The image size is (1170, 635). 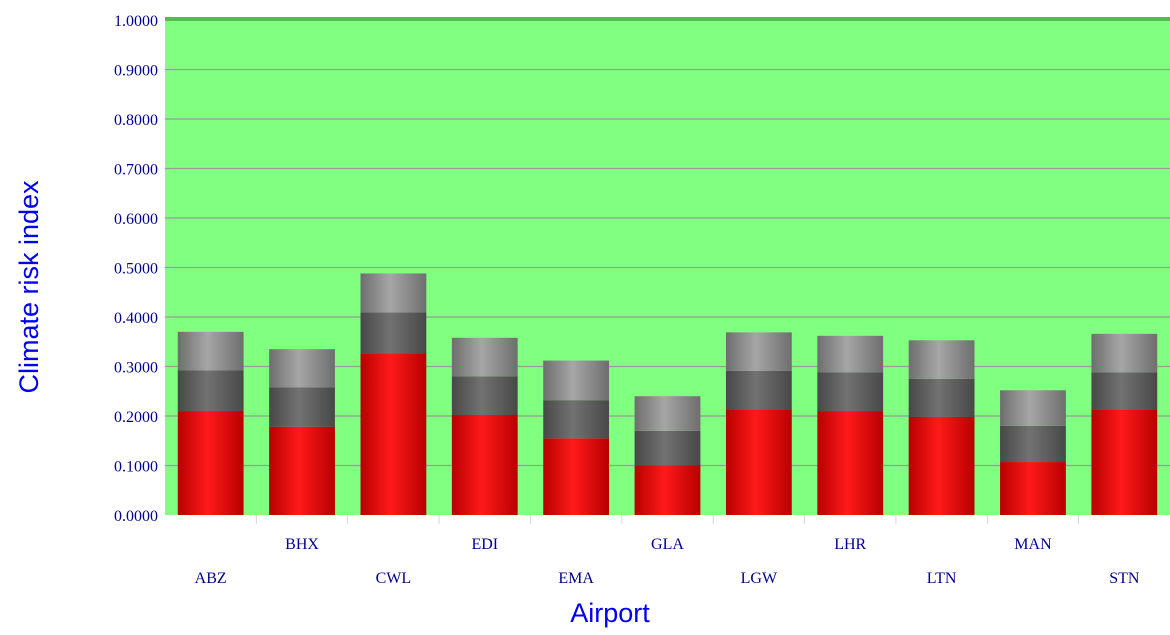 What do you see at coordinates (136, 120) in the screenshot?
I see `y-tick-label: 0.8000` at bounding box center [136, 120].